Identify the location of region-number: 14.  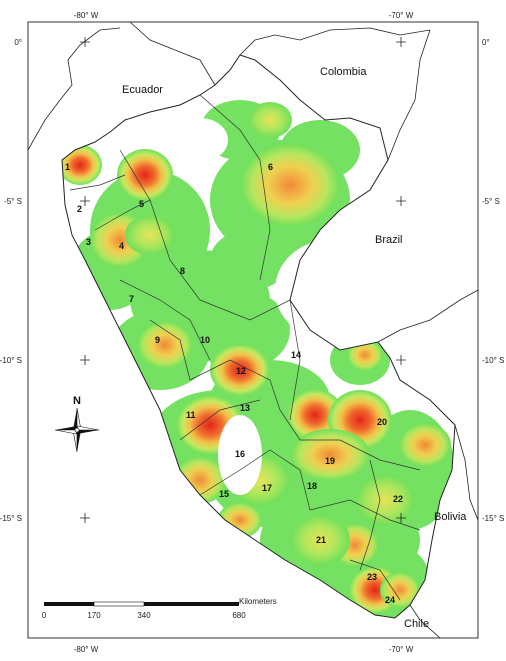
(296, 355).